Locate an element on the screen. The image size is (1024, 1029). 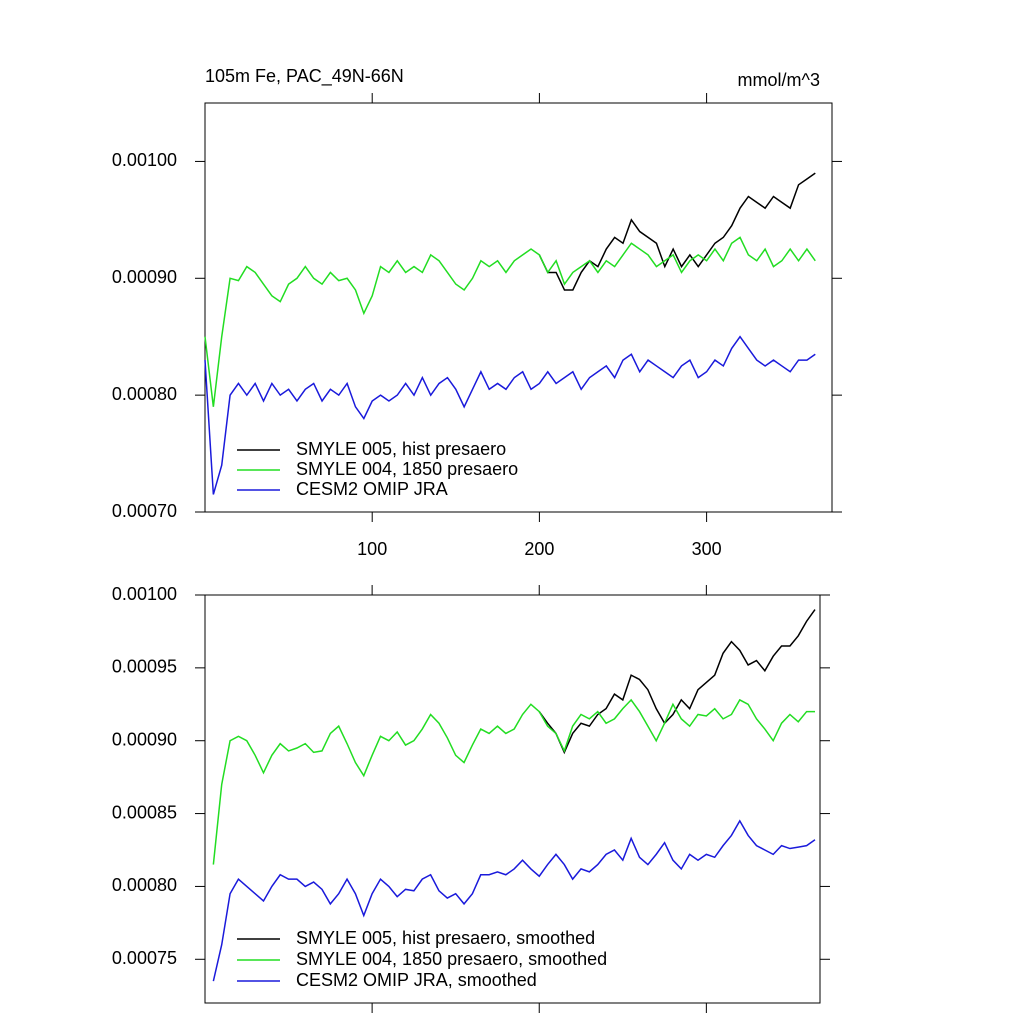
legend-label: SMYLE 004, 1850 presaero is located at coordinates (407, 469).